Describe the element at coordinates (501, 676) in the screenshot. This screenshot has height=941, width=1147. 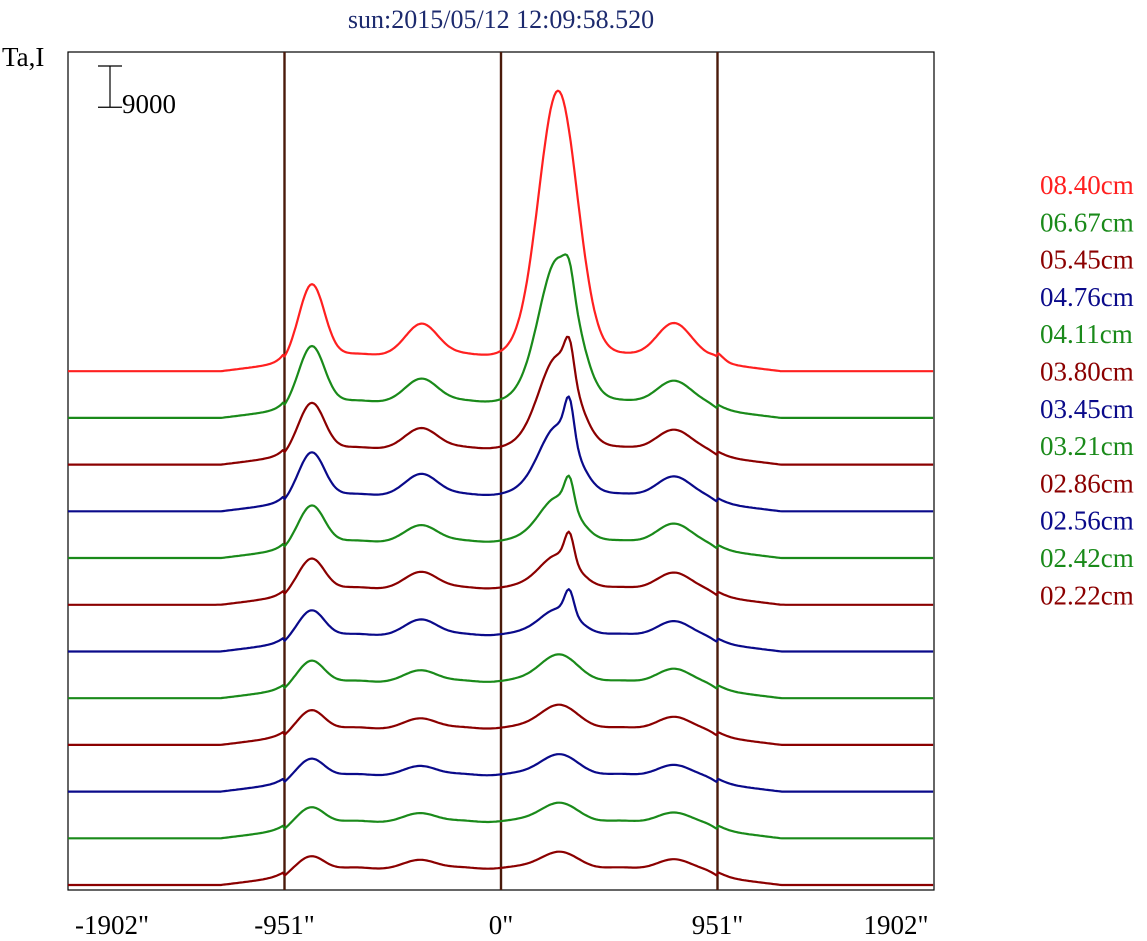
I see `series-line-03.21cm` at that location.